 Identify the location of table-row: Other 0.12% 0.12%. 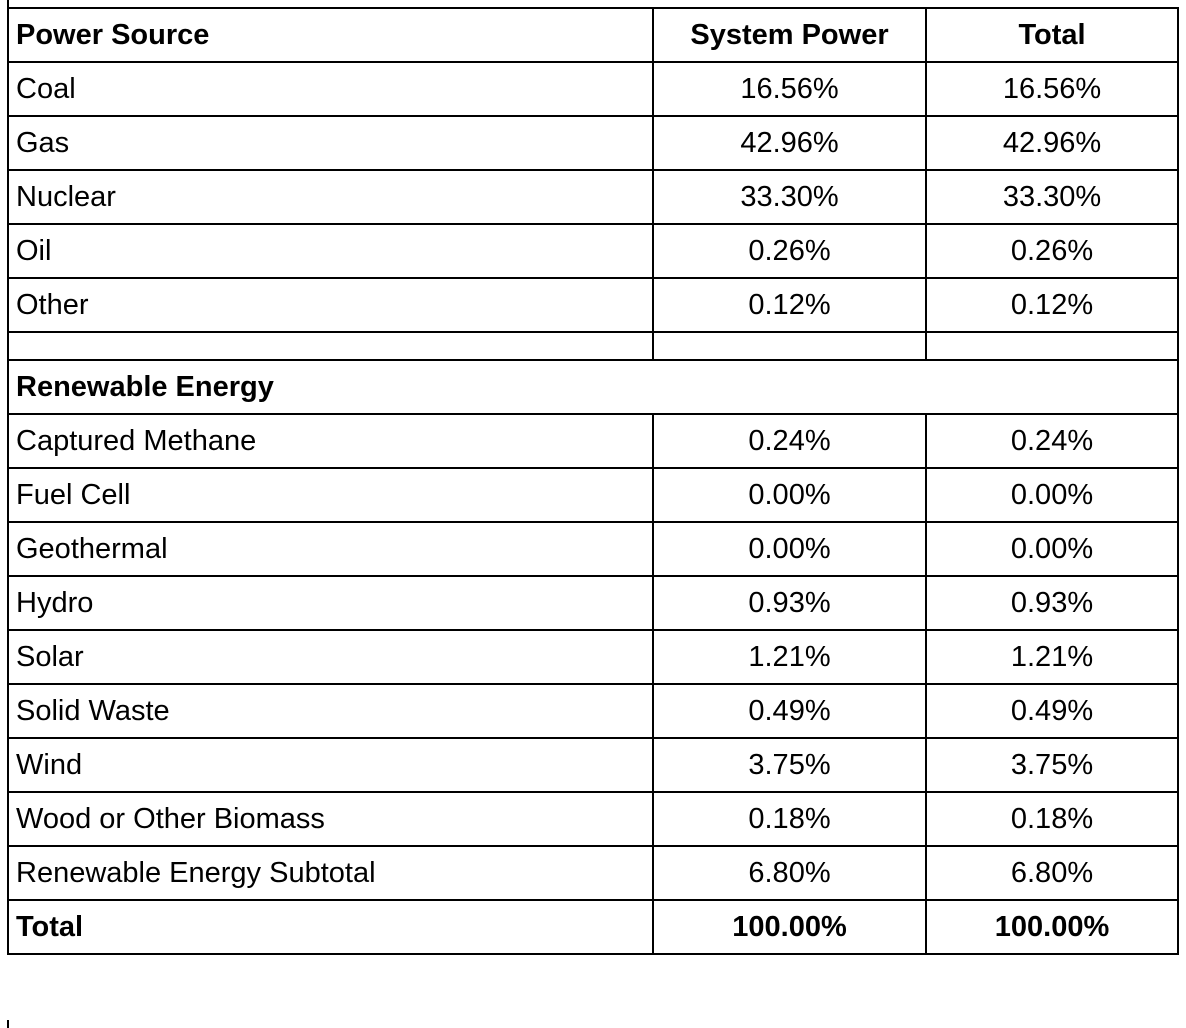
(593, 305).